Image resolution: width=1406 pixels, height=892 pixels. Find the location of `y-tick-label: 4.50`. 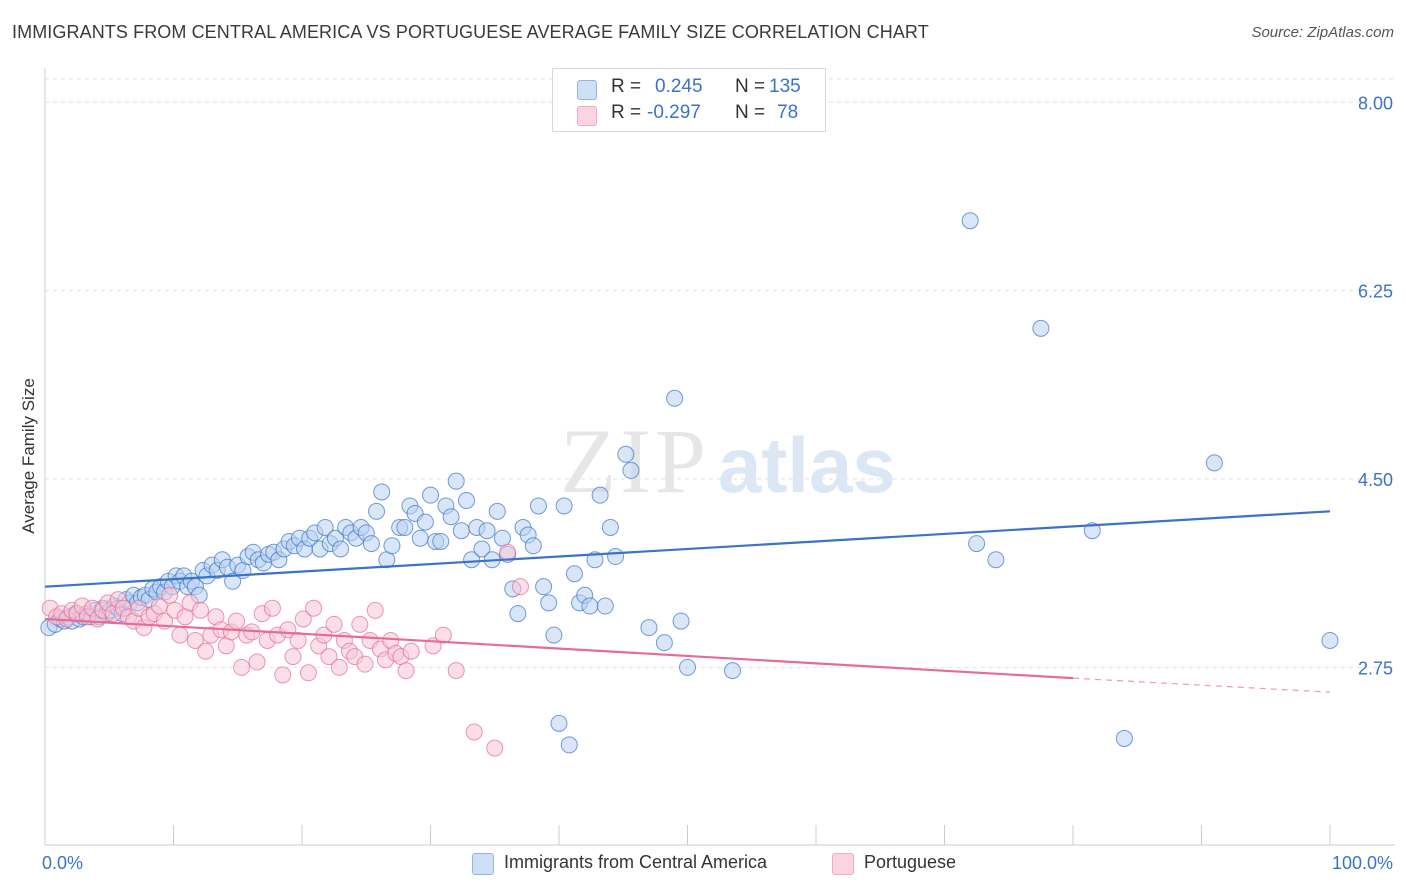

y-tick-label: 4.50 is located at coordinates (1375, 480).